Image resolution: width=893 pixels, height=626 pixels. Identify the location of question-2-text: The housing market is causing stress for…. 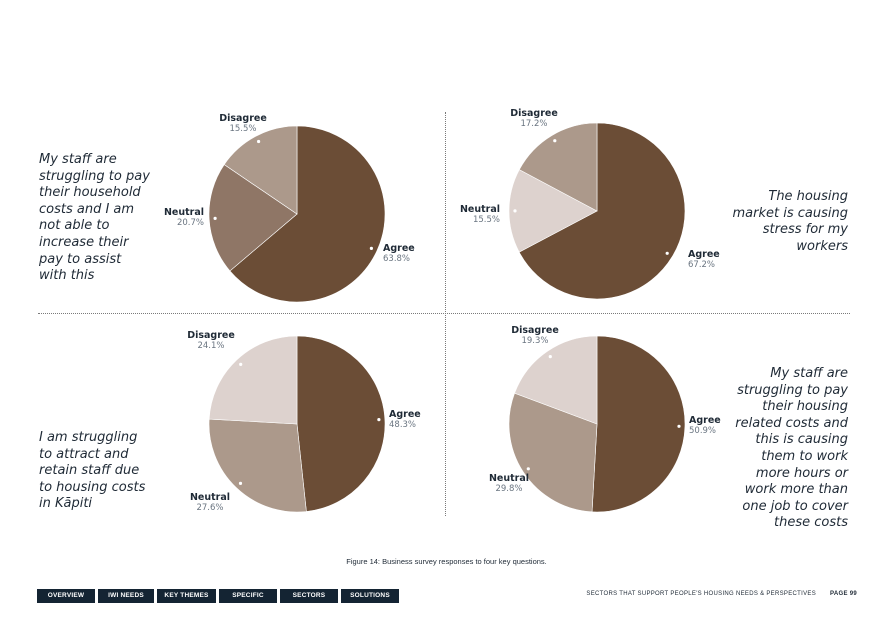
(790, 221).